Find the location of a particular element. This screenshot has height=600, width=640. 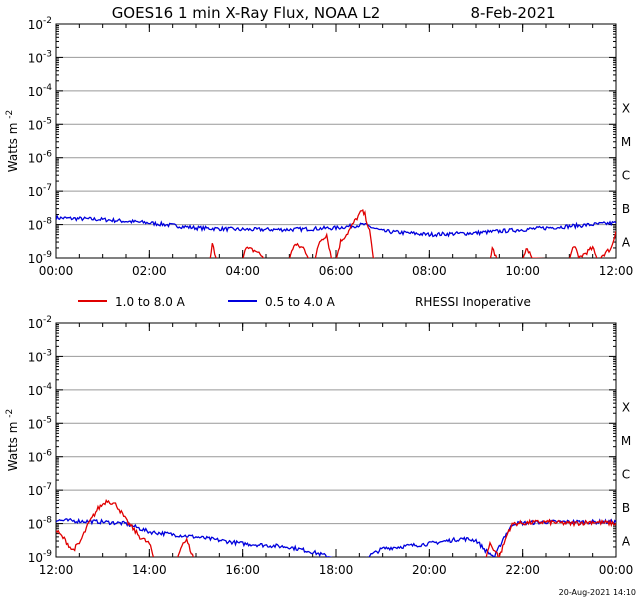

footer-timestamp: 20-Aug-2021 14:10 is located at coordinates (597, 592).